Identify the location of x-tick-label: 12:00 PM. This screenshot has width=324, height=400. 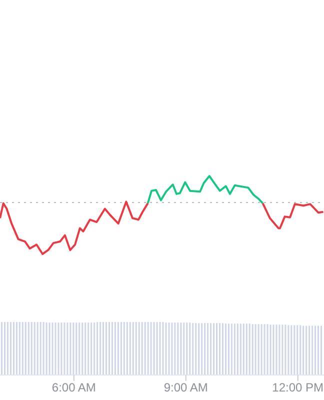
(298, 387).